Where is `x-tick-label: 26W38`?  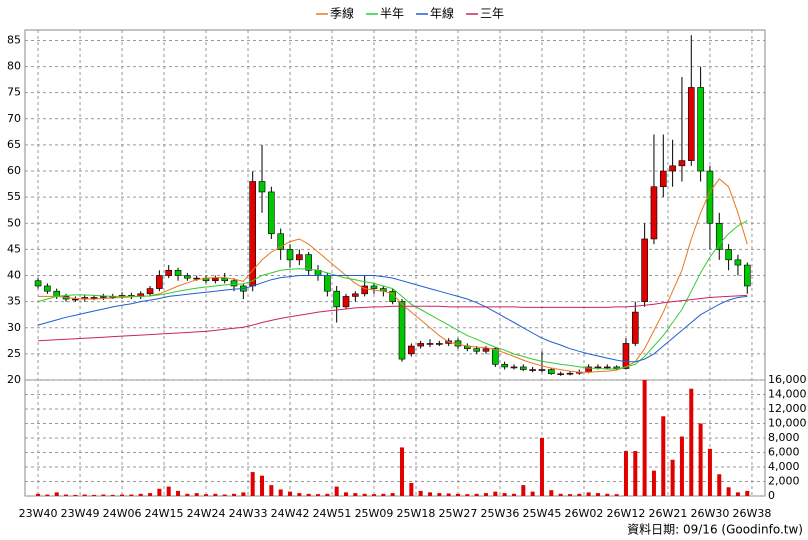
x-tick-label: 26W38 is located at coordinates (751, 513).